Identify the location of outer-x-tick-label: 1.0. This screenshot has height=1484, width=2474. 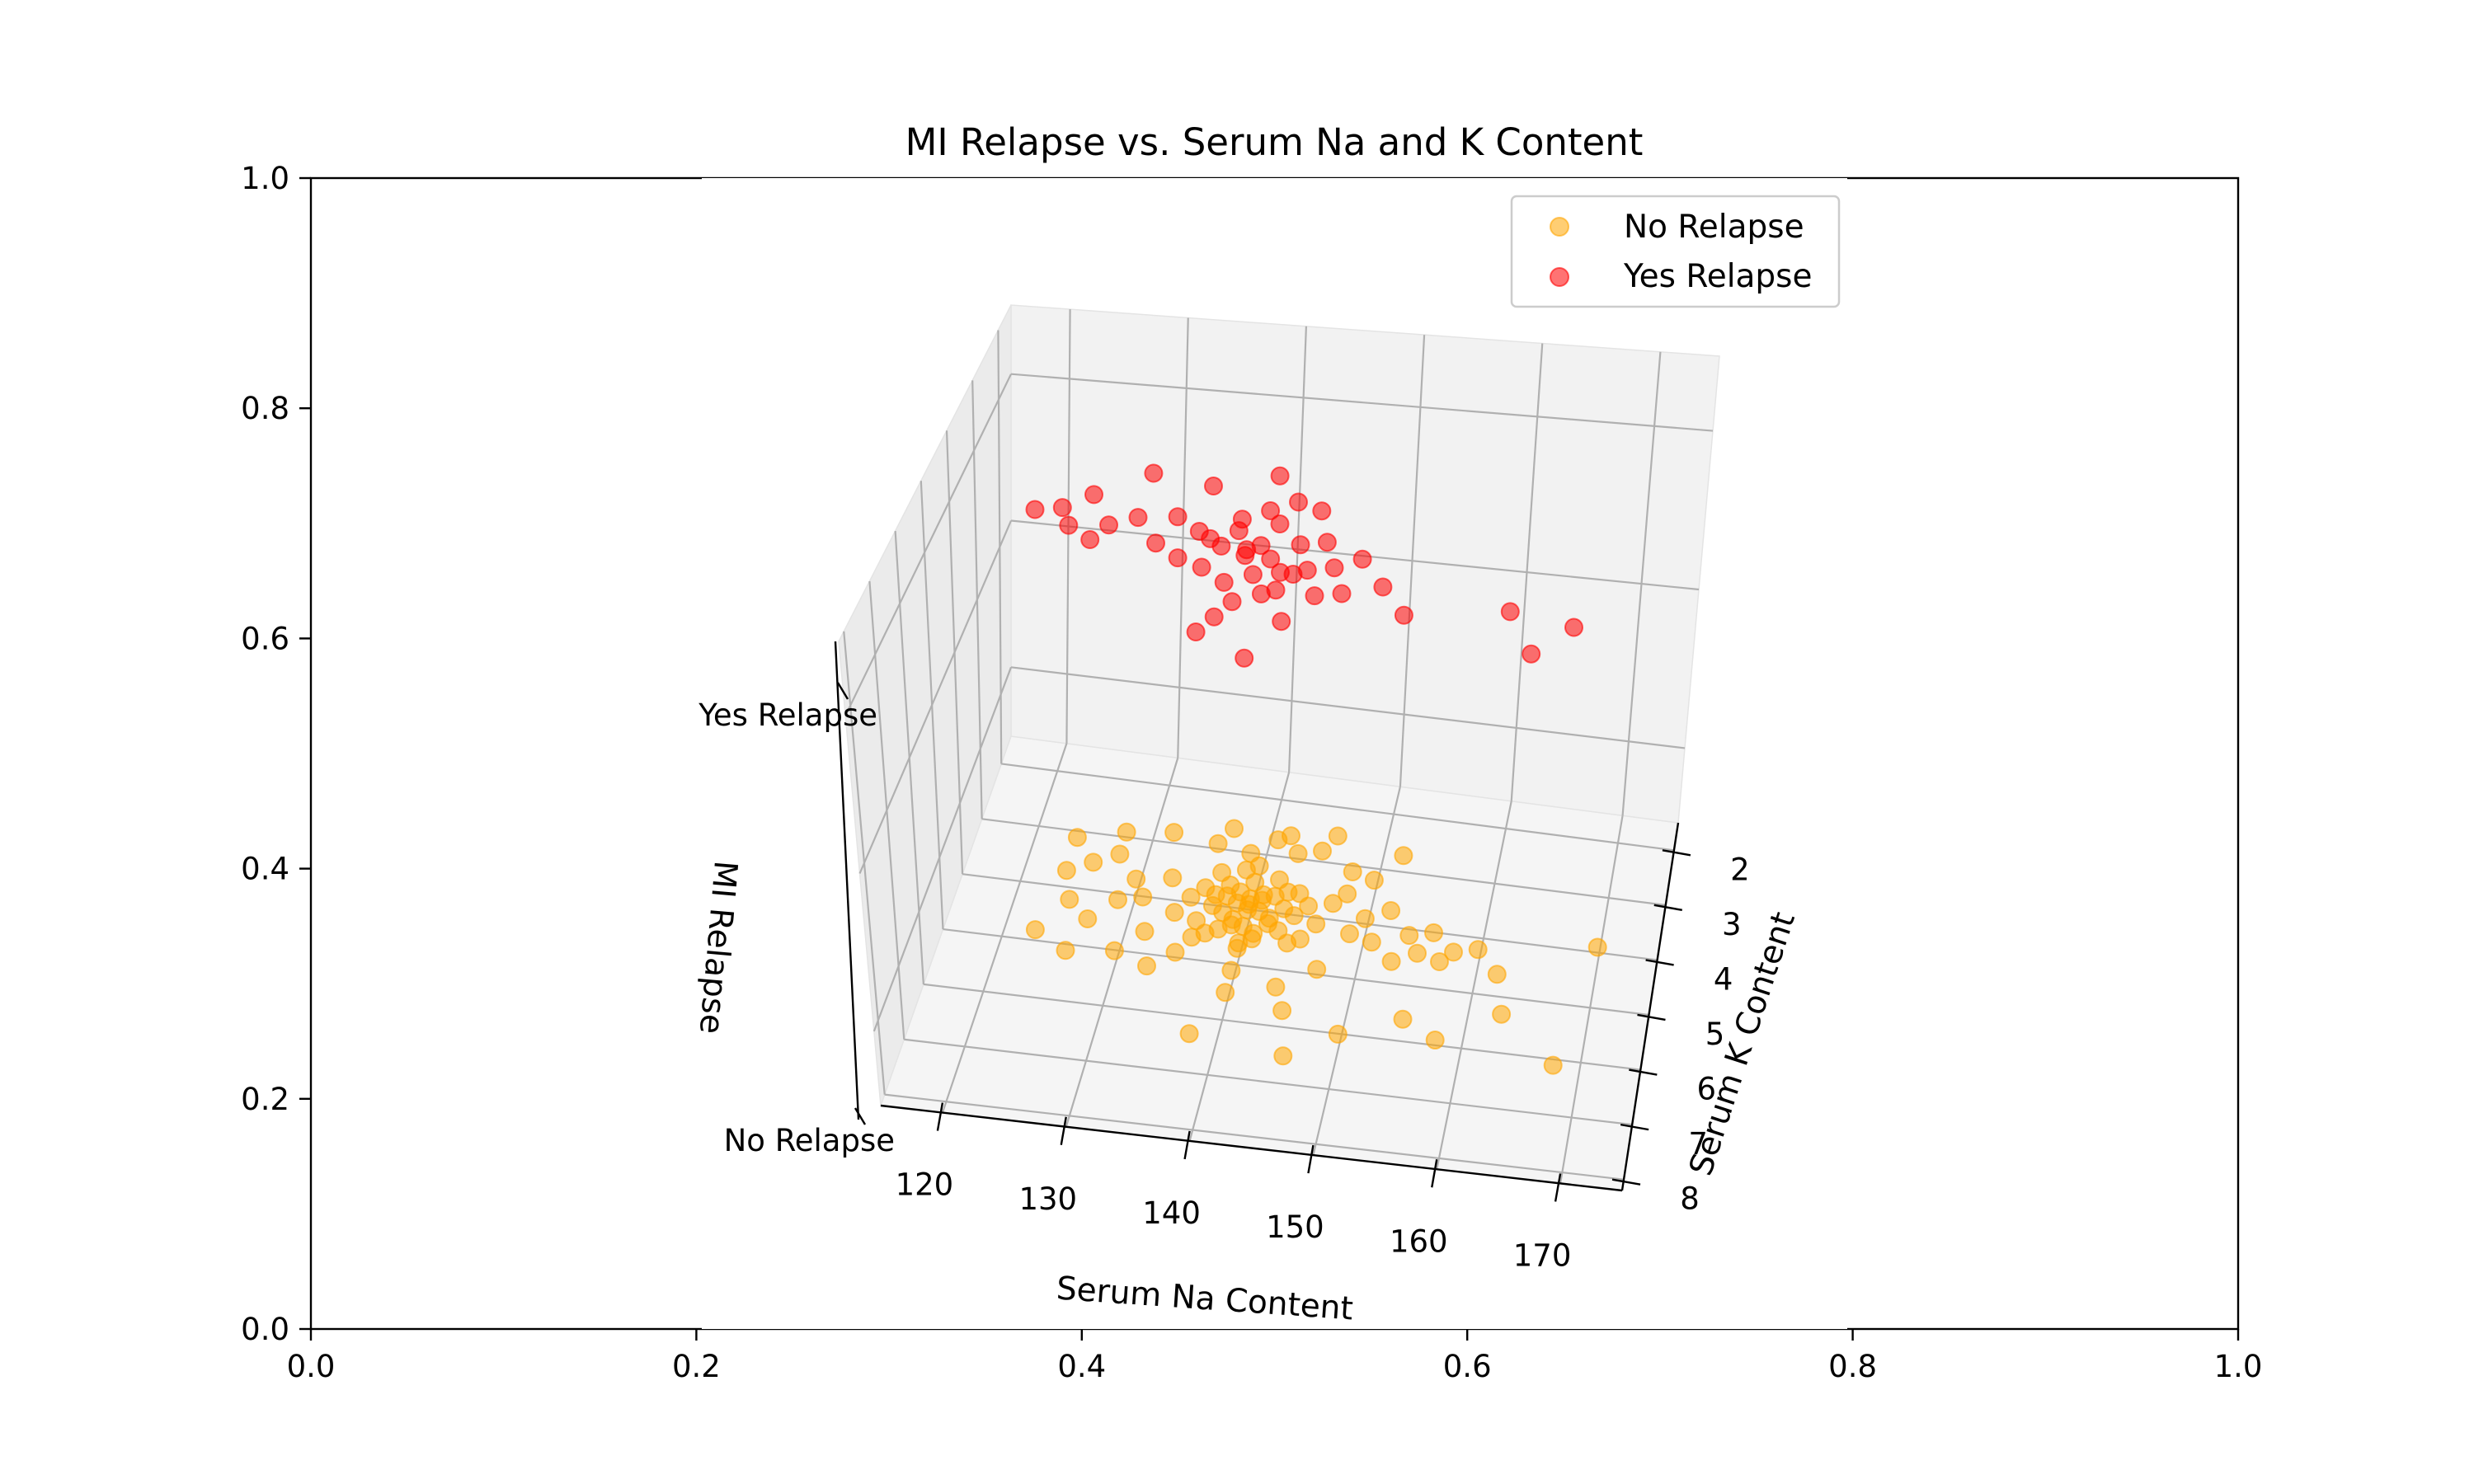
(2238, 1366).